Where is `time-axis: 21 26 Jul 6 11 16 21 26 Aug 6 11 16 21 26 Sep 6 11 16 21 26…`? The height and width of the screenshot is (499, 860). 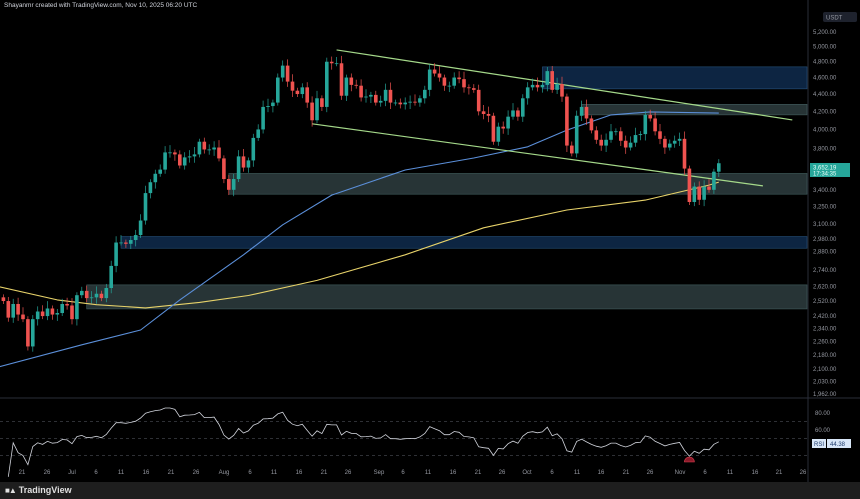
time-axis: 21 26 Jul 6 11 16 21 26 Aug 6 11 16 21 26 Sep 6 11 16 21 26… is located at coordinates (413, 473).